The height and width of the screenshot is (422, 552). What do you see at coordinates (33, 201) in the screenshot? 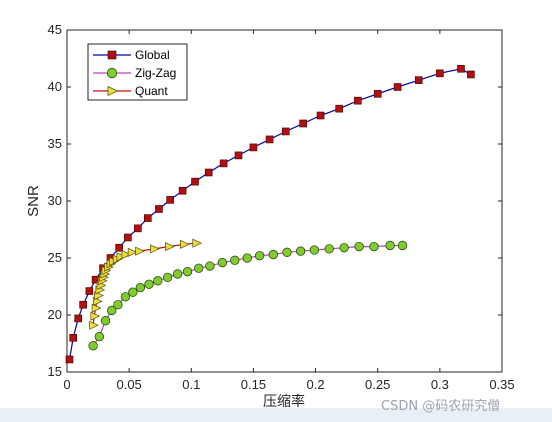
I see `y-axis-label: SNR` at bounding box center [33, 201].